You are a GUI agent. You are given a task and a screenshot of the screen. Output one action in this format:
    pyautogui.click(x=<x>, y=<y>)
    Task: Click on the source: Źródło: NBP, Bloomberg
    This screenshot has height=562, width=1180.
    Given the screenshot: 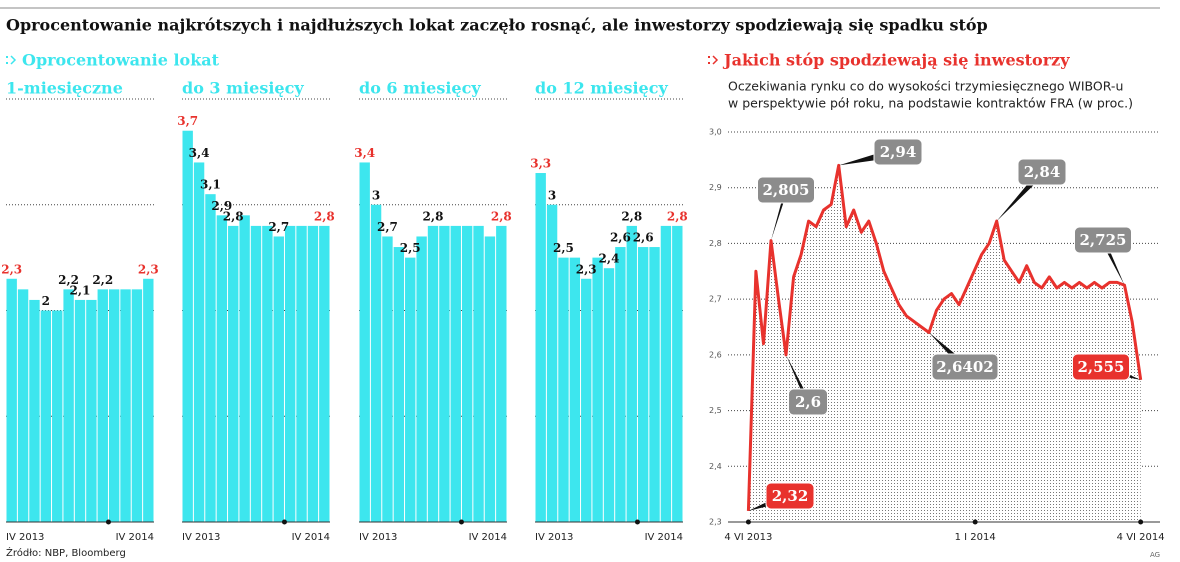 What is the action you would take?
    pyautogui.click(x=66, y=552)
    